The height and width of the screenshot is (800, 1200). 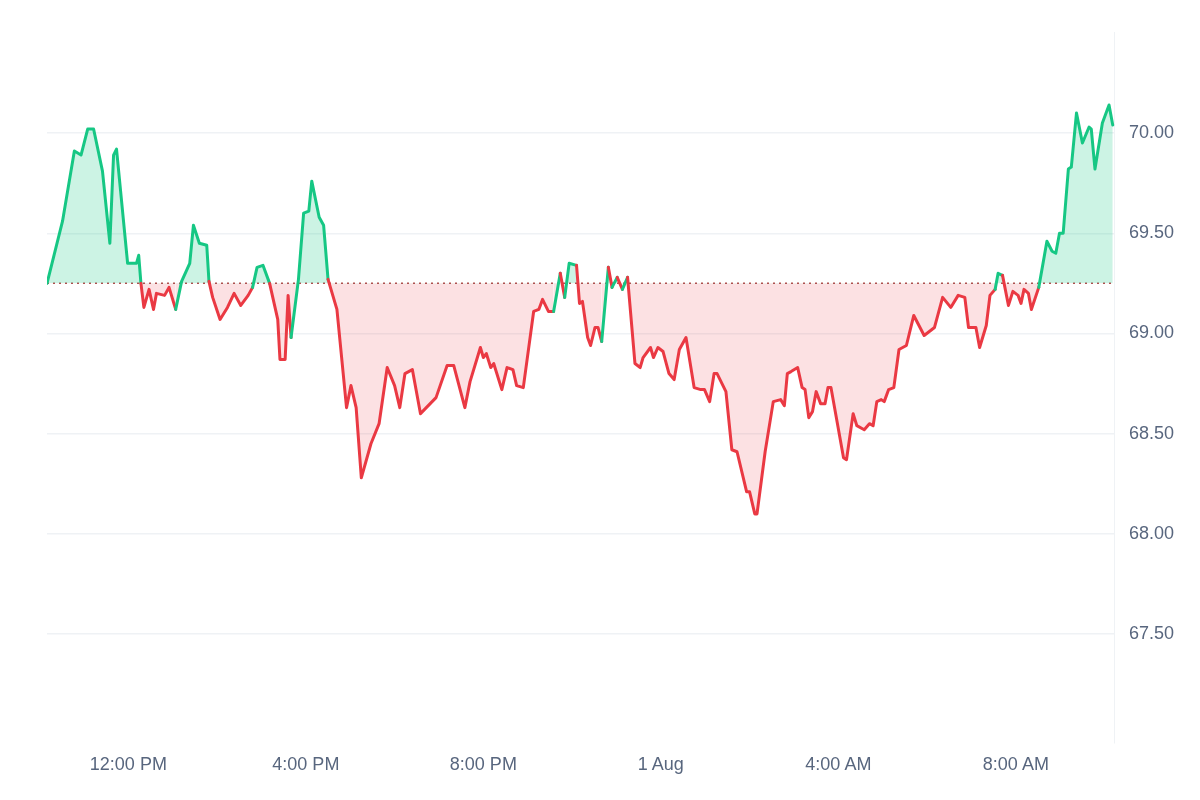 I want to click on x-tick-label: 4:00 PM, so click(x=306, y=764).